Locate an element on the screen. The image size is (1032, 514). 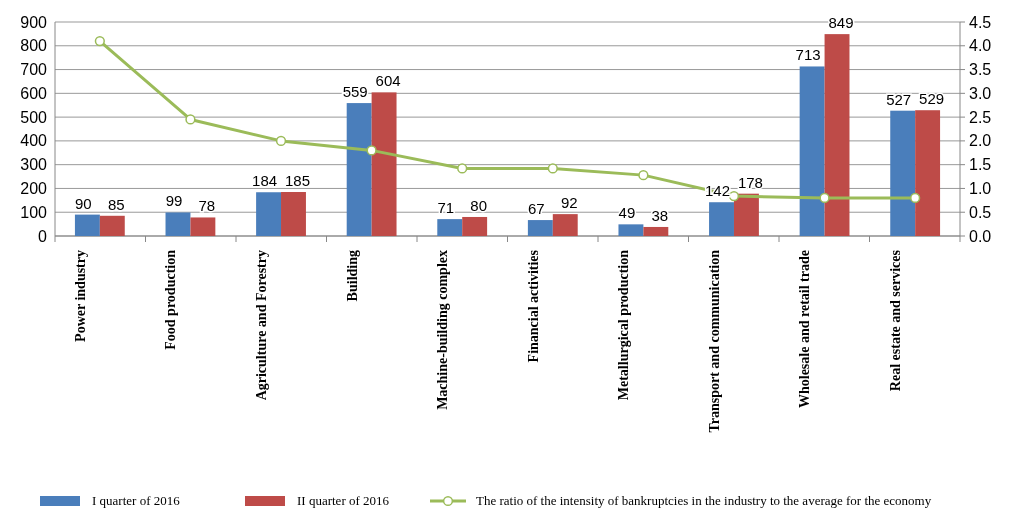
data-label: 849 is located at coordinates (841, 23).